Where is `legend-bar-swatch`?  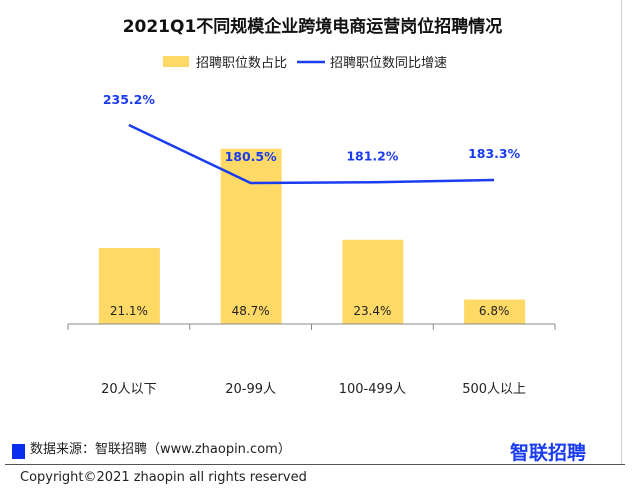
legend-bar-swatch is located at coordinates (176, 61).